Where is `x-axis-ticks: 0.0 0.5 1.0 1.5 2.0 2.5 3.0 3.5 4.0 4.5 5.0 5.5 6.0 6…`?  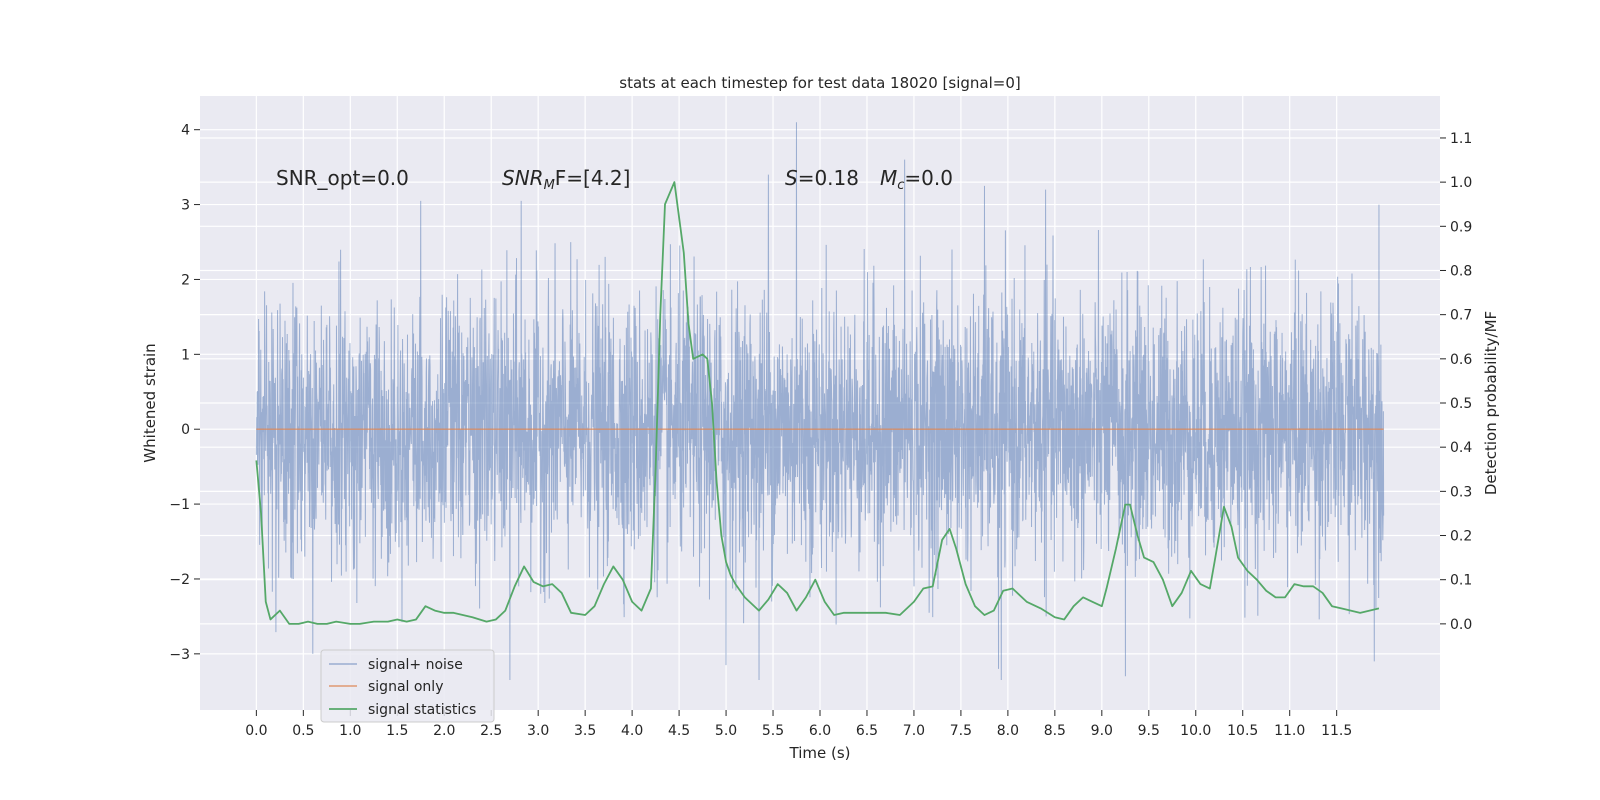 x-axis-ticks: 0.0 0.5 1.0 1.5 2.0 2.5 3.0 3.5 4.0 4.5 5.0 5.5 6.0 6… is located at coordinates (798, 724).